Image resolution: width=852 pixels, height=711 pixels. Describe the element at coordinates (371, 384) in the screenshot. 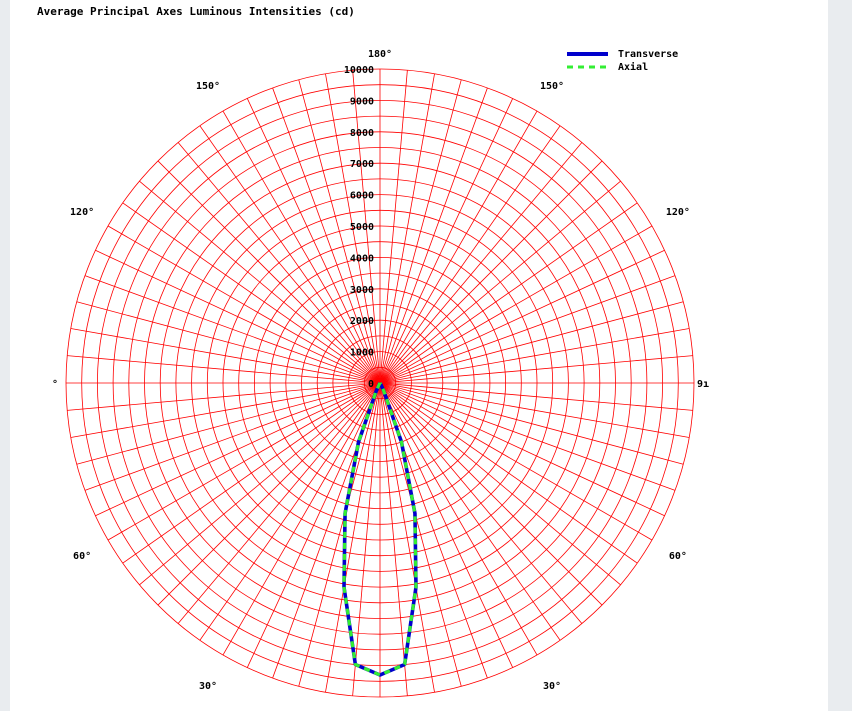

I see `radial-tick-label: 0` at that location.